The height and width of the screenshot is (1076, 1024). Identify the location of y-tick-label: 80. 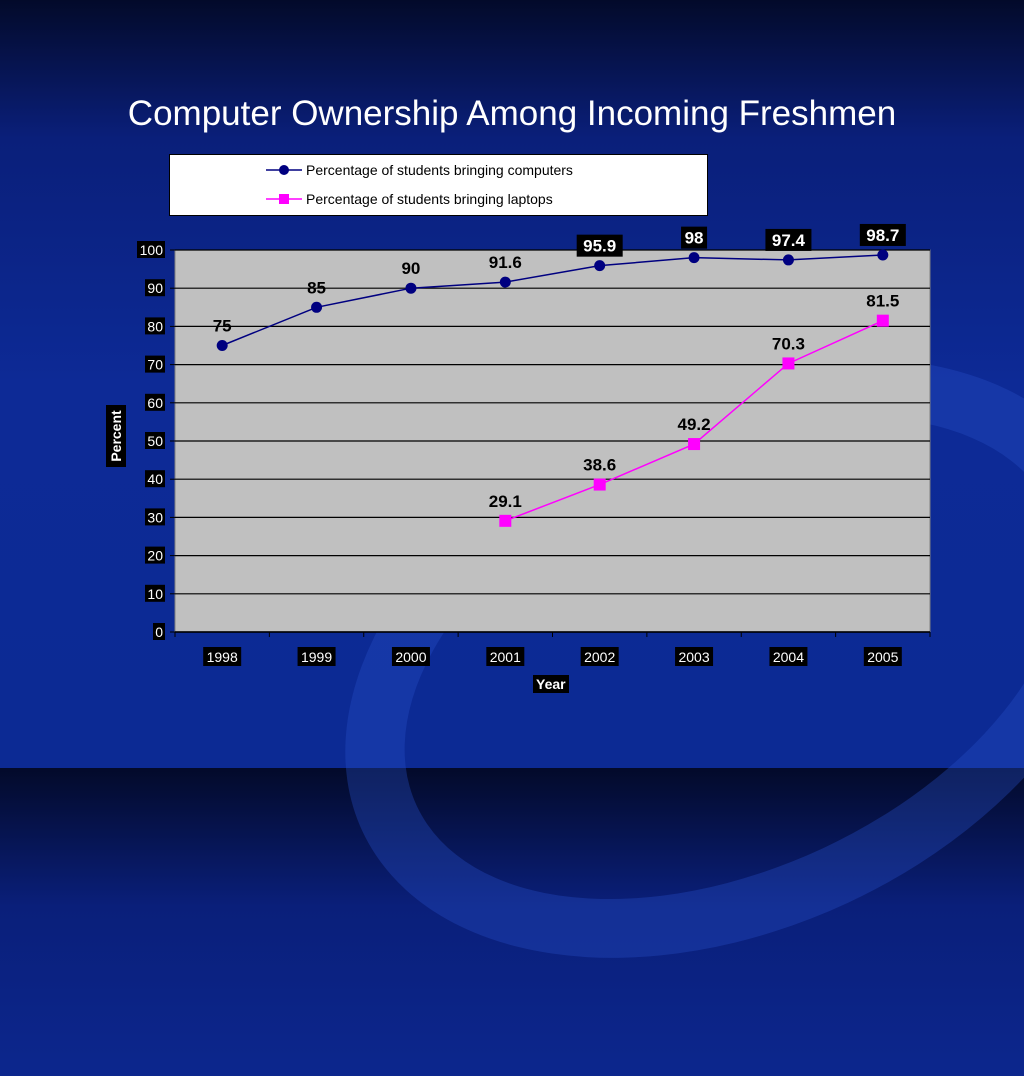
(155, 326).